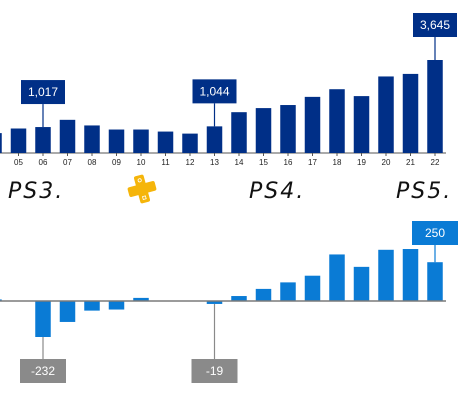  I want to click on data-label-22: 250, so click(435, 233).